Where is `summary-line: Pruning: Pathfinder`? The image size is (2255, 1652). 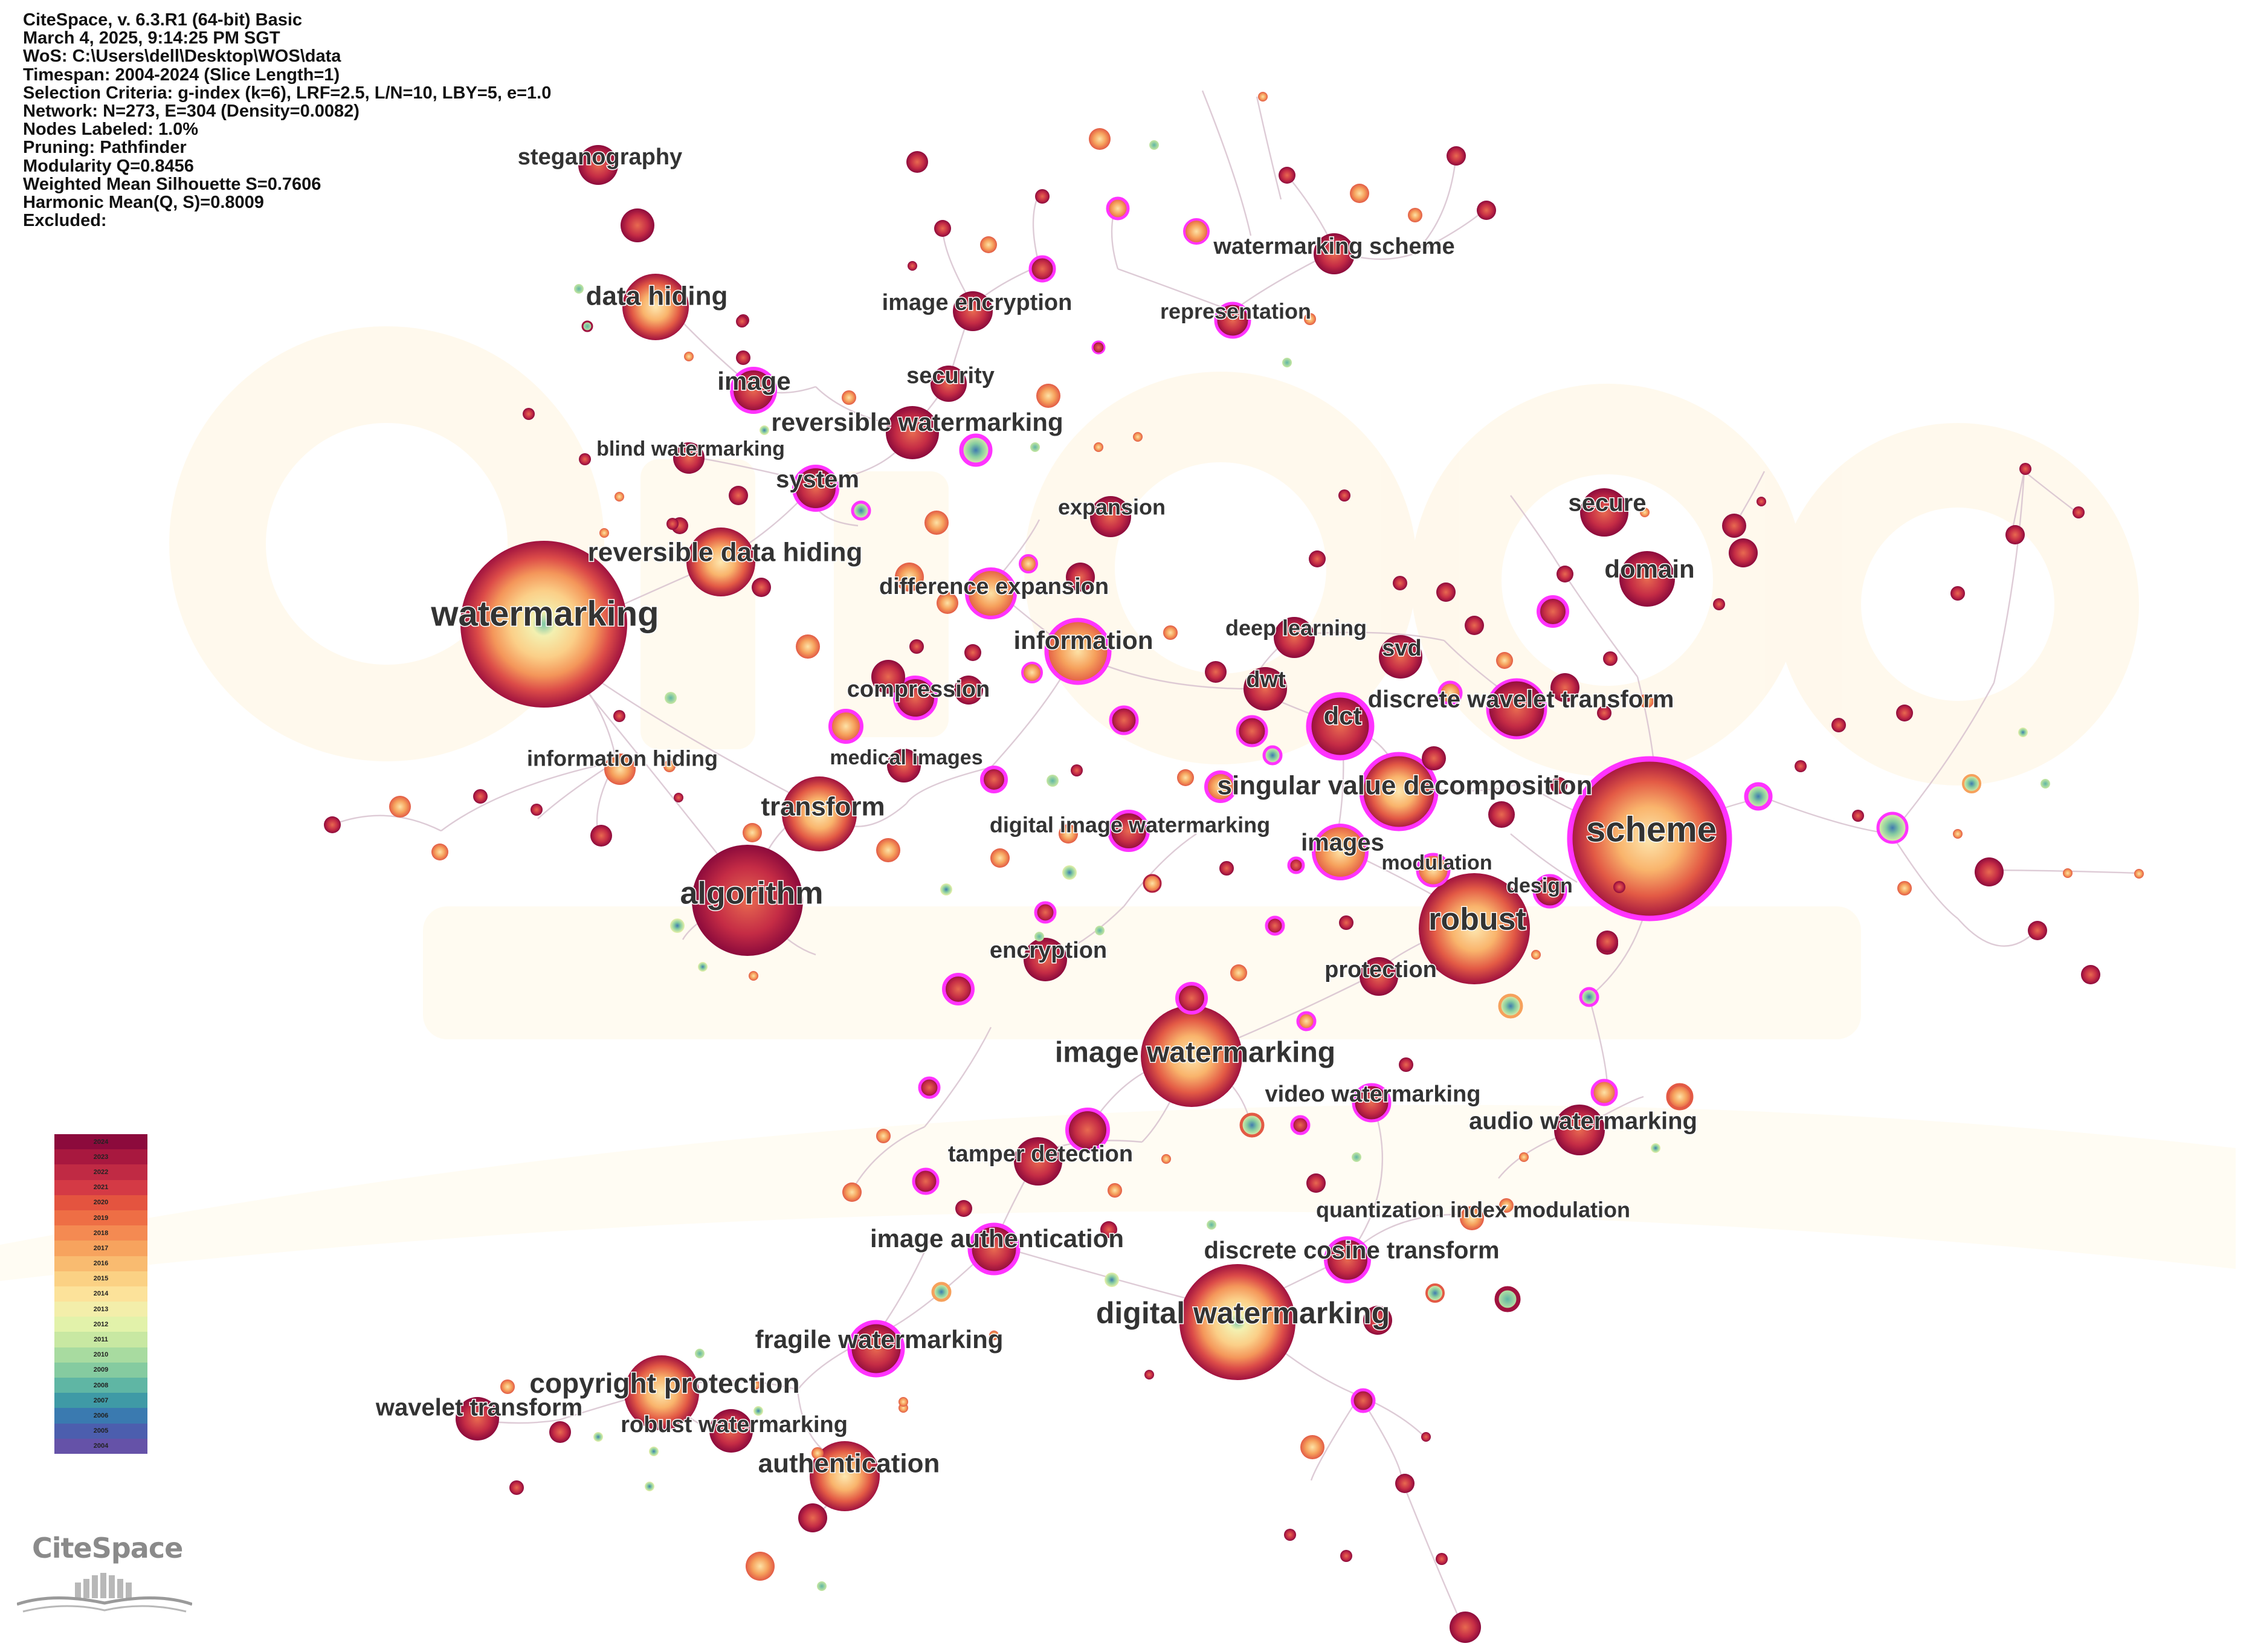 summary-line: Pruning: Pathfinder is located at coordinates (105, 148).